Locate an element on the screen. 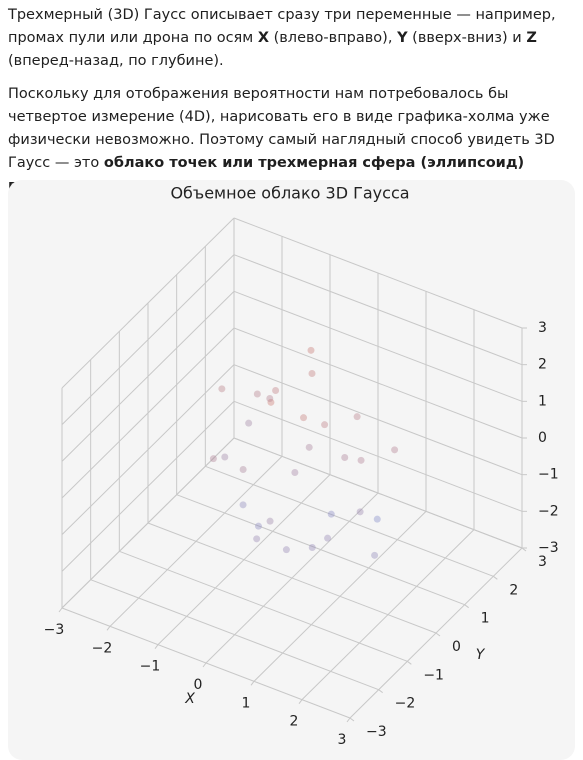  x-tick-label: 3 is located at coordinates (342, 740).